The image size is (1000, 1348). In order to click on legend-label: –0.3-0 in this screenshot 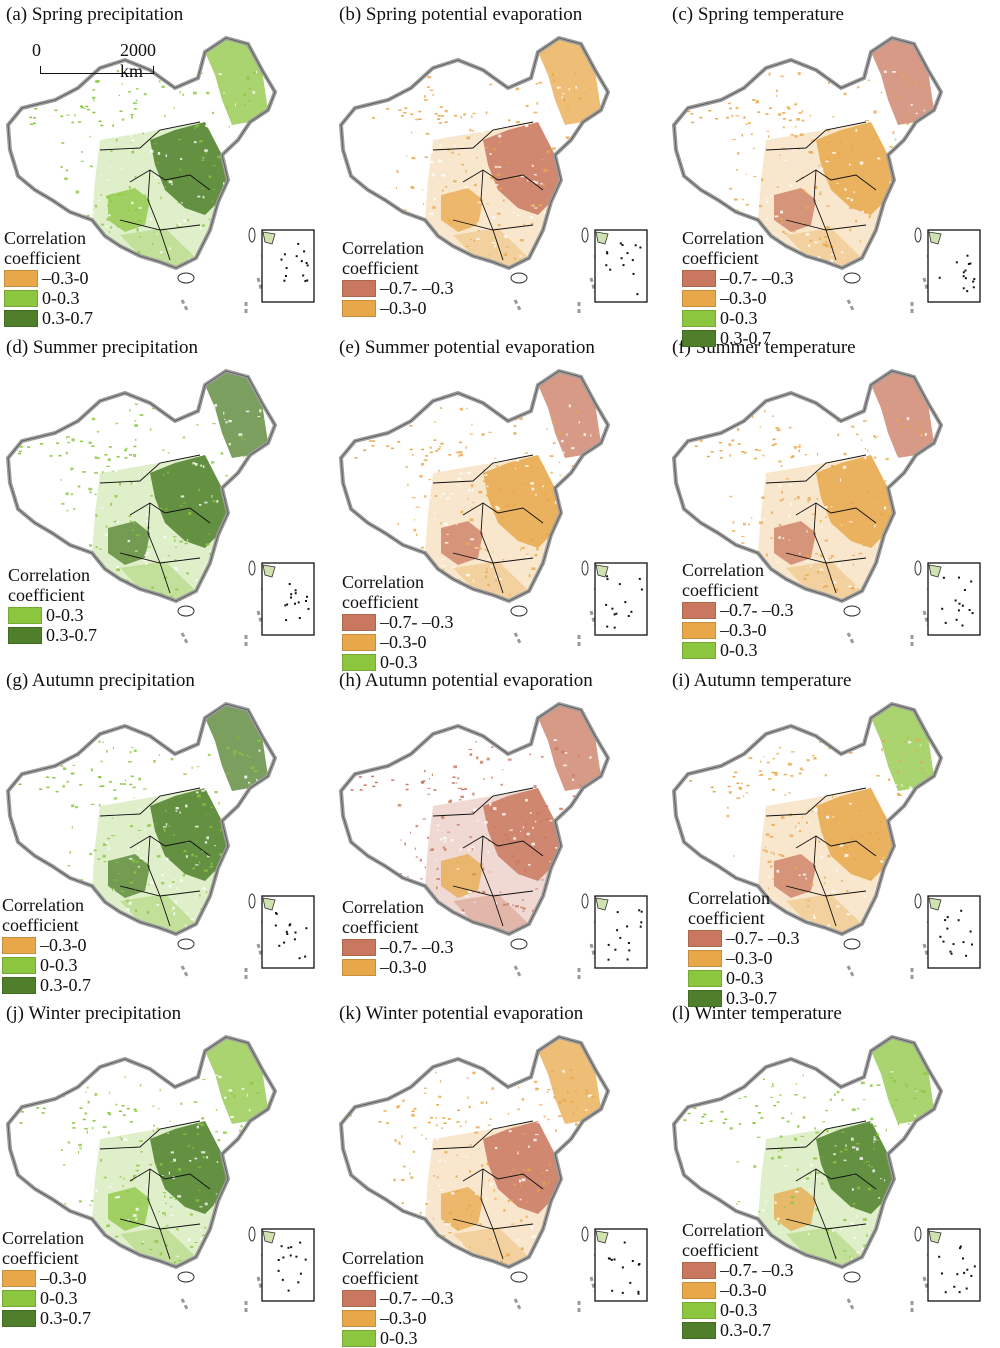, I will do `click(403, 967)`.